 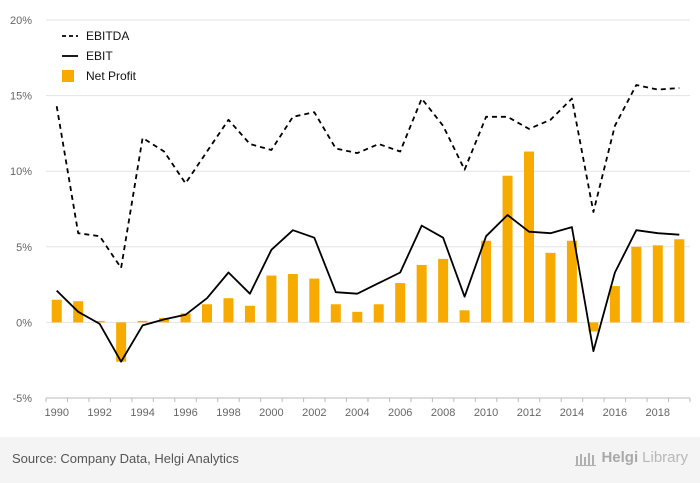 I want to click on y-tick-label: -5%, so click(x=22, y=399).